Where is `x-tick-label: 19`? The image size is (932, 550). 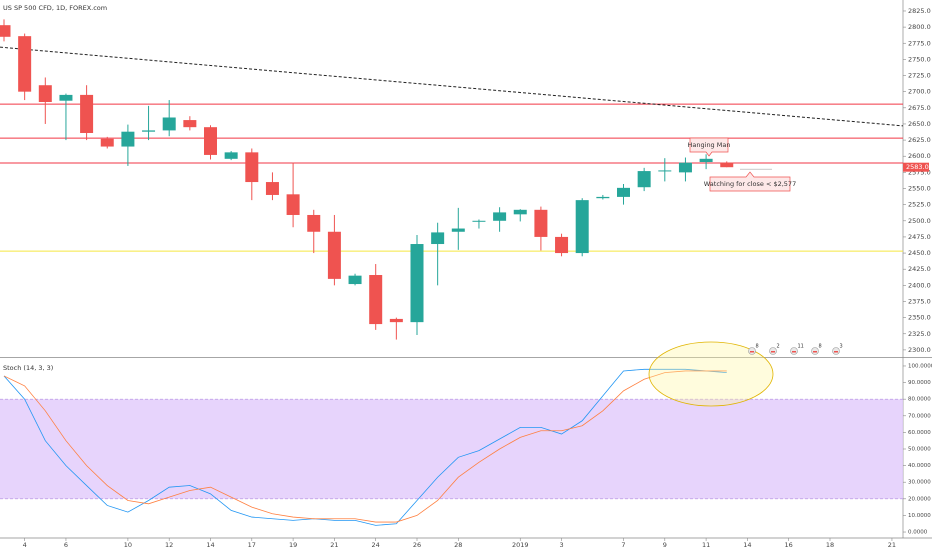 x-tick-label: 19 is located at coordinates (293, 545).